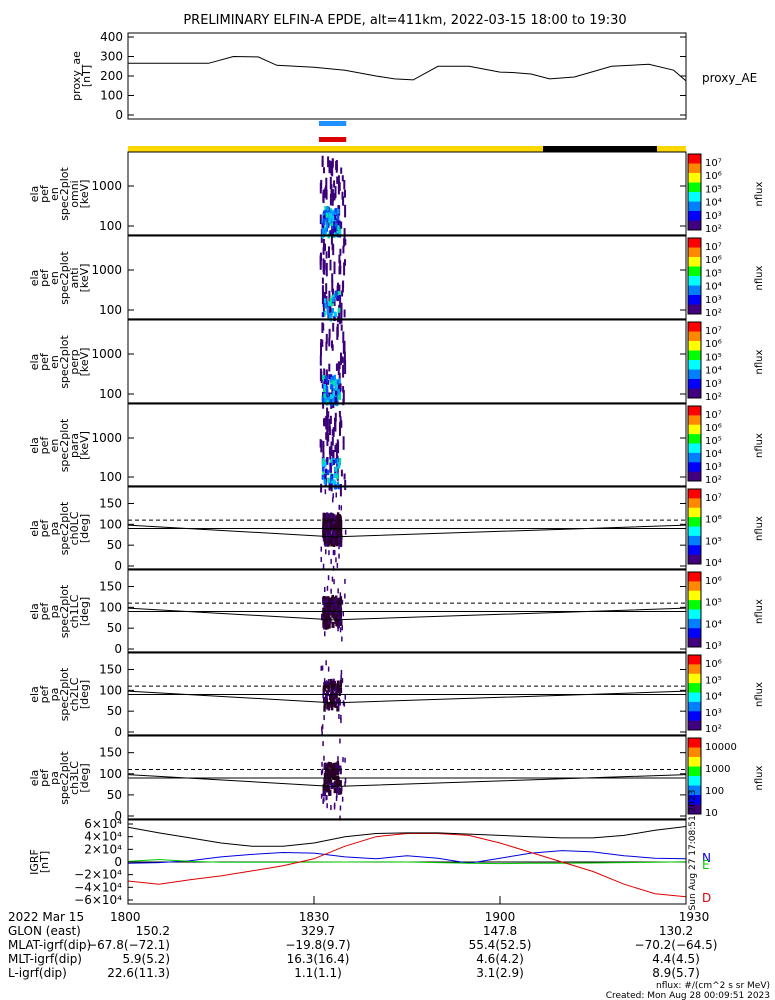  I want to click on y-tick-label: 0, so click(119, 115).